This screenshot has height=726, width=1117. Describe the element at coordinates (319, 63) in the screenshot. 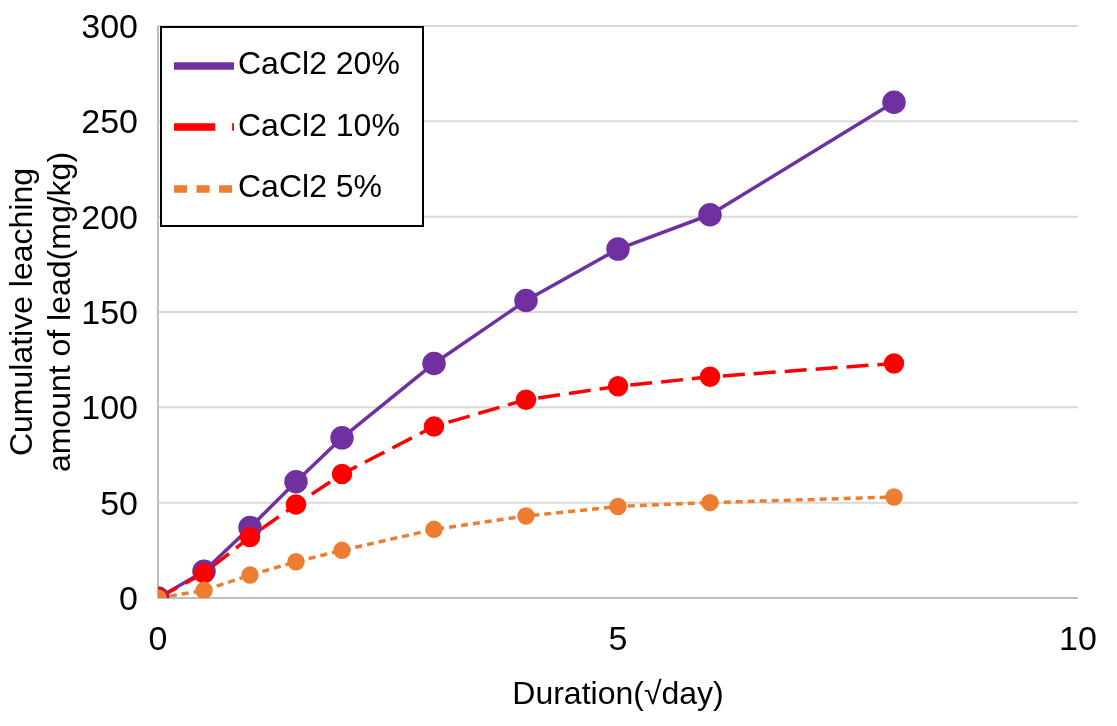

I see `legend-label: CaCl2 20%` at that location.